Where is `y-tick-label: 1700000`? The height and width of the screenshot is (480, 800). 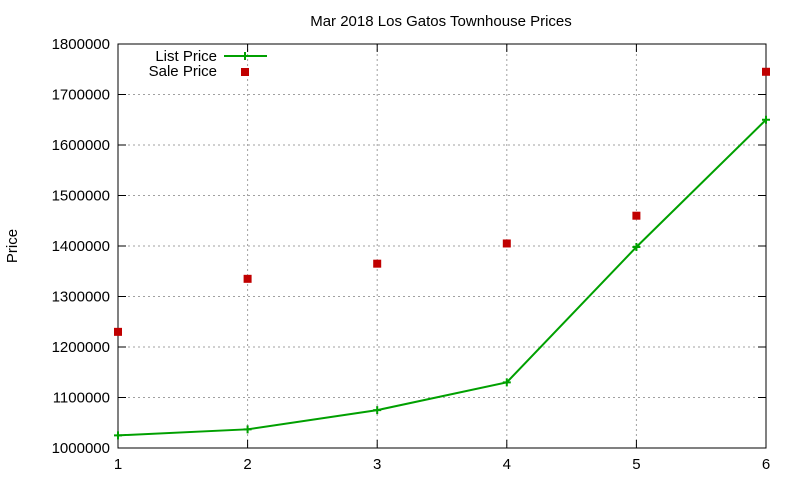
y-tick-label: 1700000 is located at coordinates (81, 95).